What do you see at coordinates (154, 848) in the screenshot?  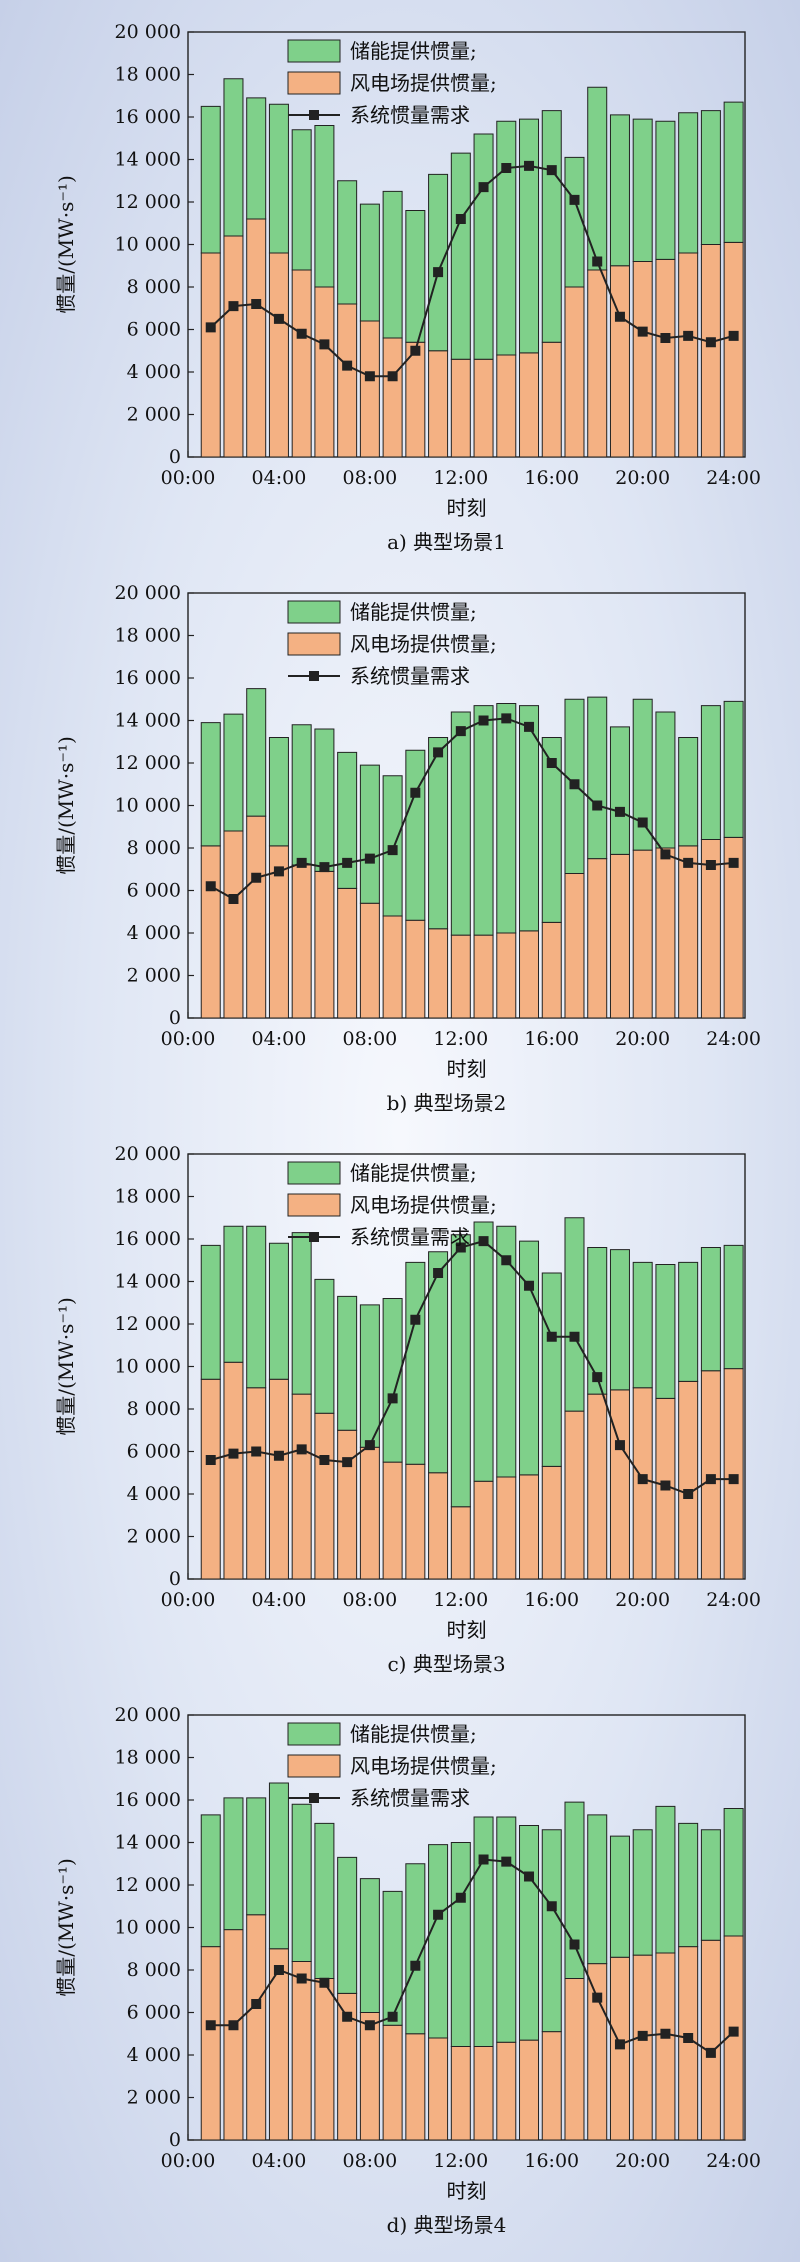 I see `y-tick-label: 8 000` at bounding box center [154, 848].